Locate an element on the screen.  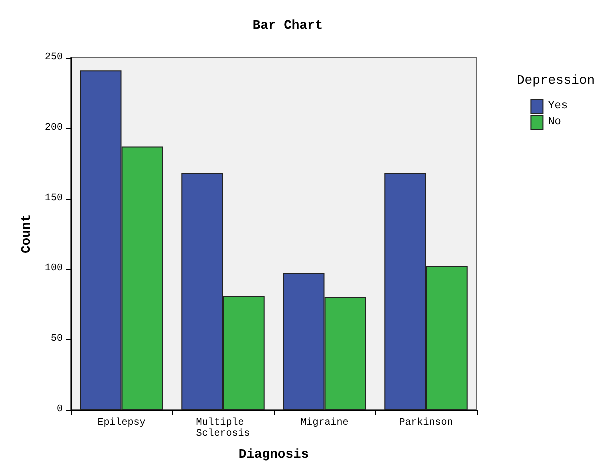
y-tick-label: 50 is located at coordinates (56, 340).